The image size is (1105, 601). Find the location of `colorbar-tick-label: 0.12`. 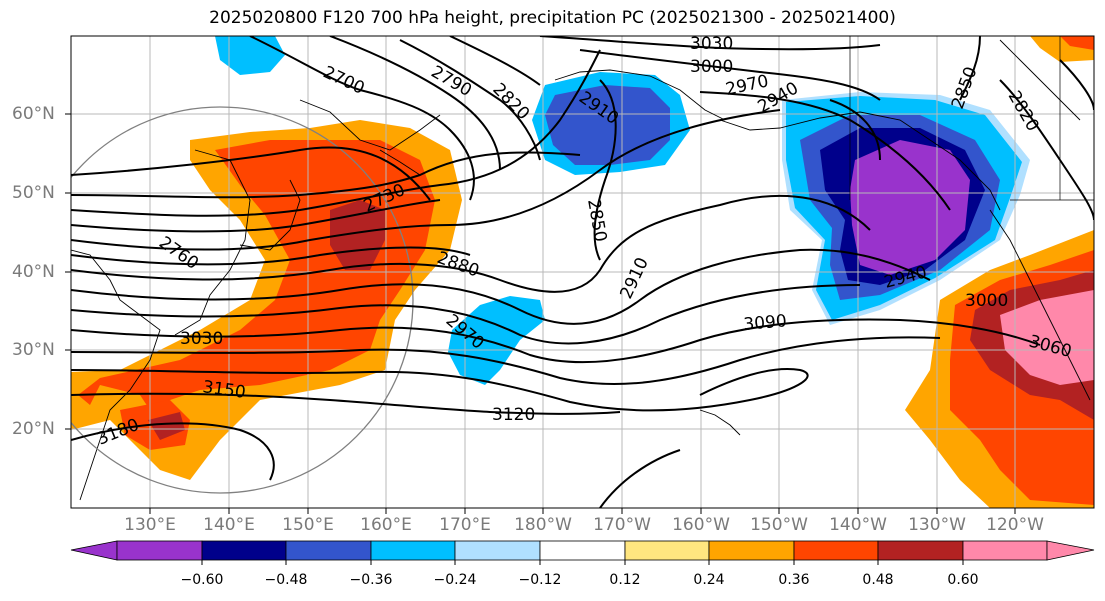

colorbar-tick-label: 0.12 is located at coordinates (625, 580).